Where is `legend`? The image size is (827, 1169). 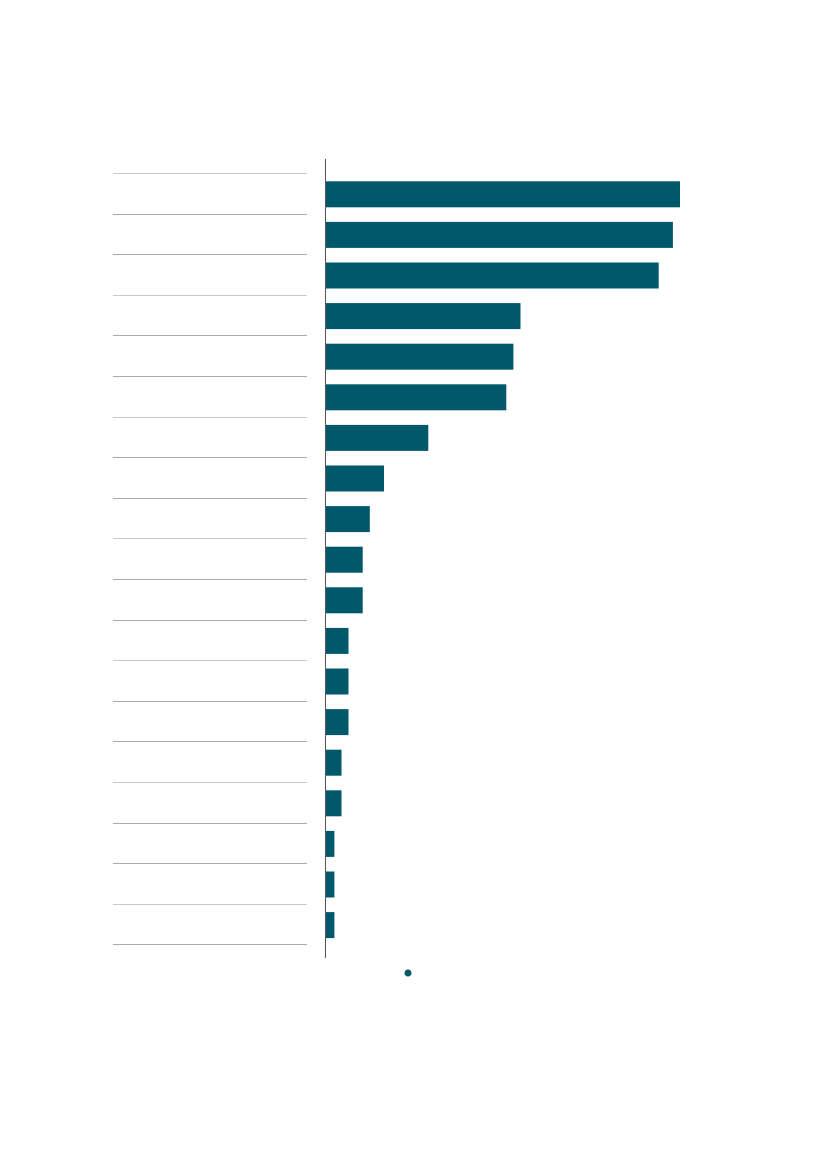
legend is located at coordinates (408, 973).